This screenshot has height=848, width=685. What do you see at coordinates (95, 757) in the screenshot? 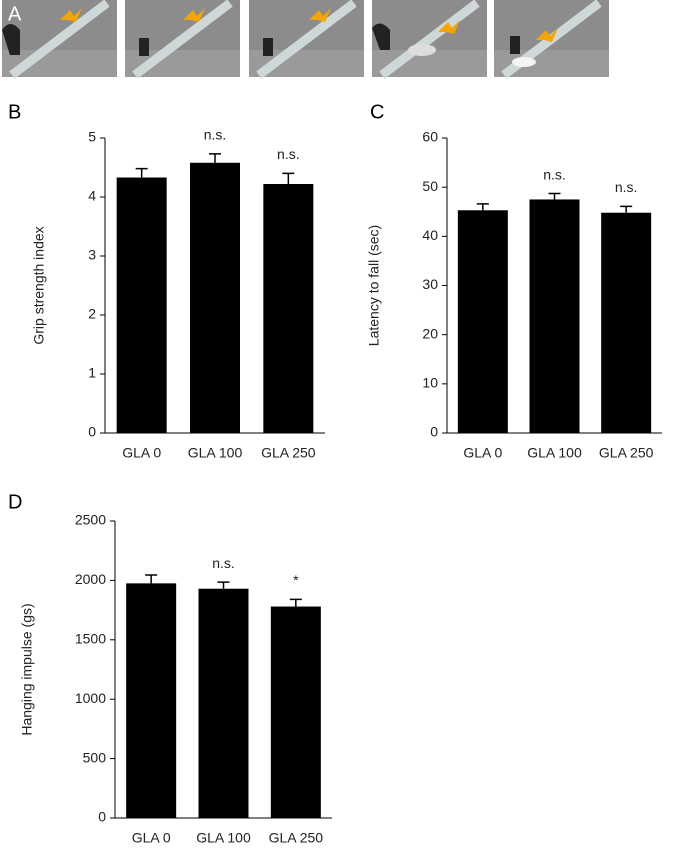
I see `y-tick-label: 500` at bounding box center [95, 757].